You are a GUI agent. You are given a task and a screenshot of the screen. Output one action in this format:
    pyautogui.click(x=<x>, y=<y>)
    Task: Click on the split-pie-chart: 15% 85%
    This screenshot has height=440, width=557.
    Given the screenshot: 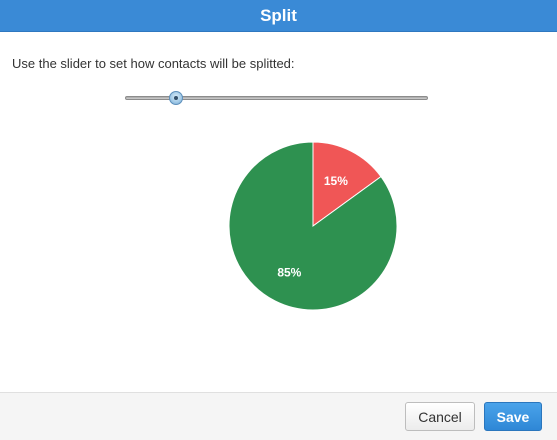 What is the action you would take?
    pyautogui.click(x=313, y=226)
    